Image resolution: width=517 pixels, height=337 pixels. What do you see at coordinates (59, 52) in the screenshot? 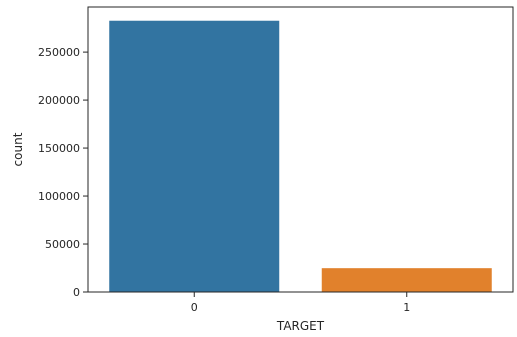
I see `y-tick-label: 250000` at bounding box center [59, 52].